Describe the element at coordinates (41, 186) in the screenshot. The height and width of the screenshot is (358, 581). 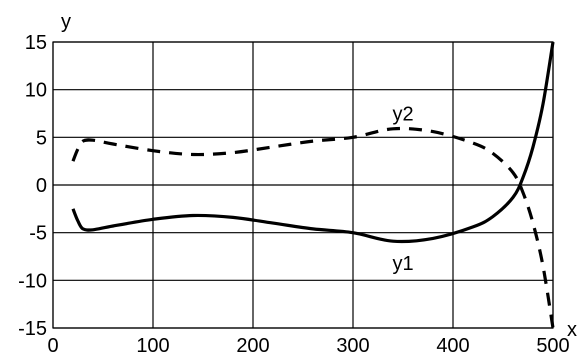
I see `y-tick-label: 0` at that location.